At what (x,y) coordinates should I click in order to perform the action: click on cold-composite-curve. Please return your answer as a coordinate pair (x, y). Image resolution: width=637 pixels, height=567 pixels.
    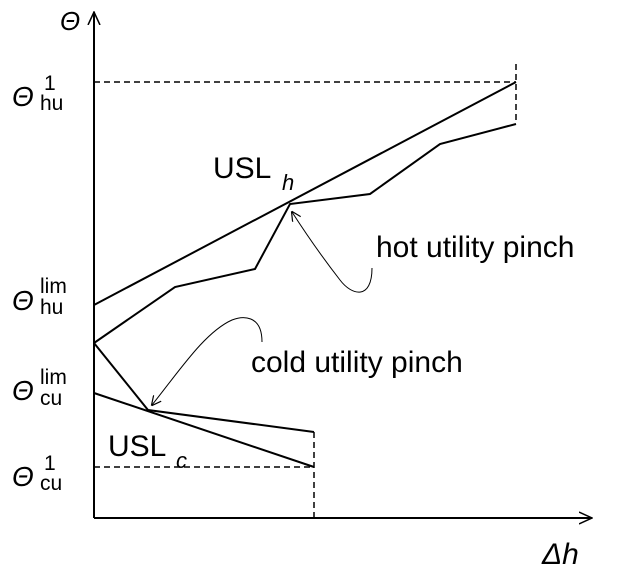
    Looking at the image, I should click on (204, 387).